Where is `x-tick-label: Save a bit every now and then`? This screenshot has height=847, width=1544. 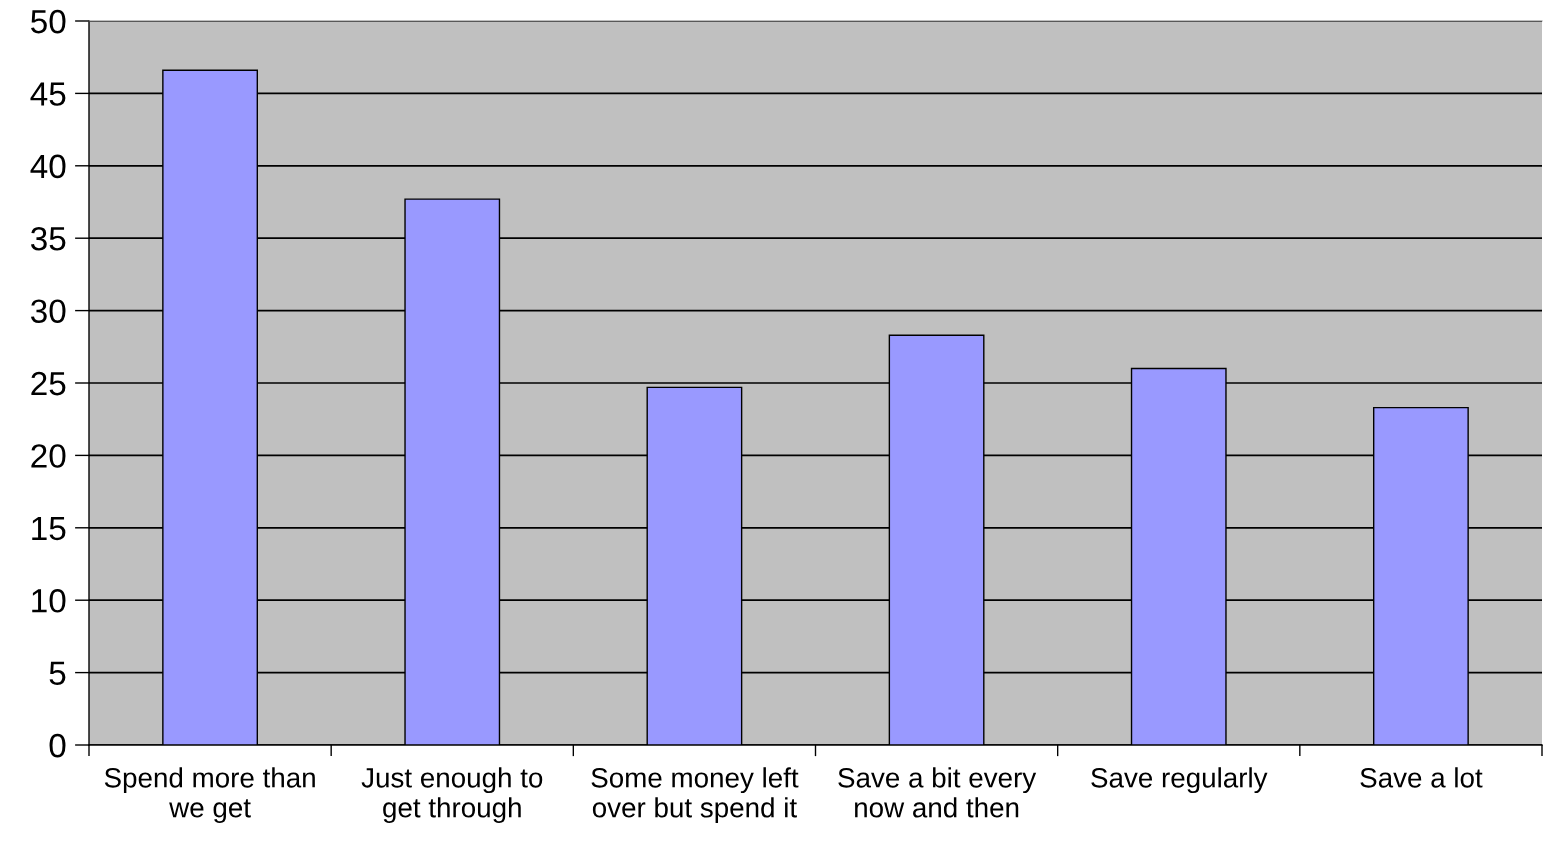
x-tick-label: Save a bit every now and then is located at coordinates (937, 792).